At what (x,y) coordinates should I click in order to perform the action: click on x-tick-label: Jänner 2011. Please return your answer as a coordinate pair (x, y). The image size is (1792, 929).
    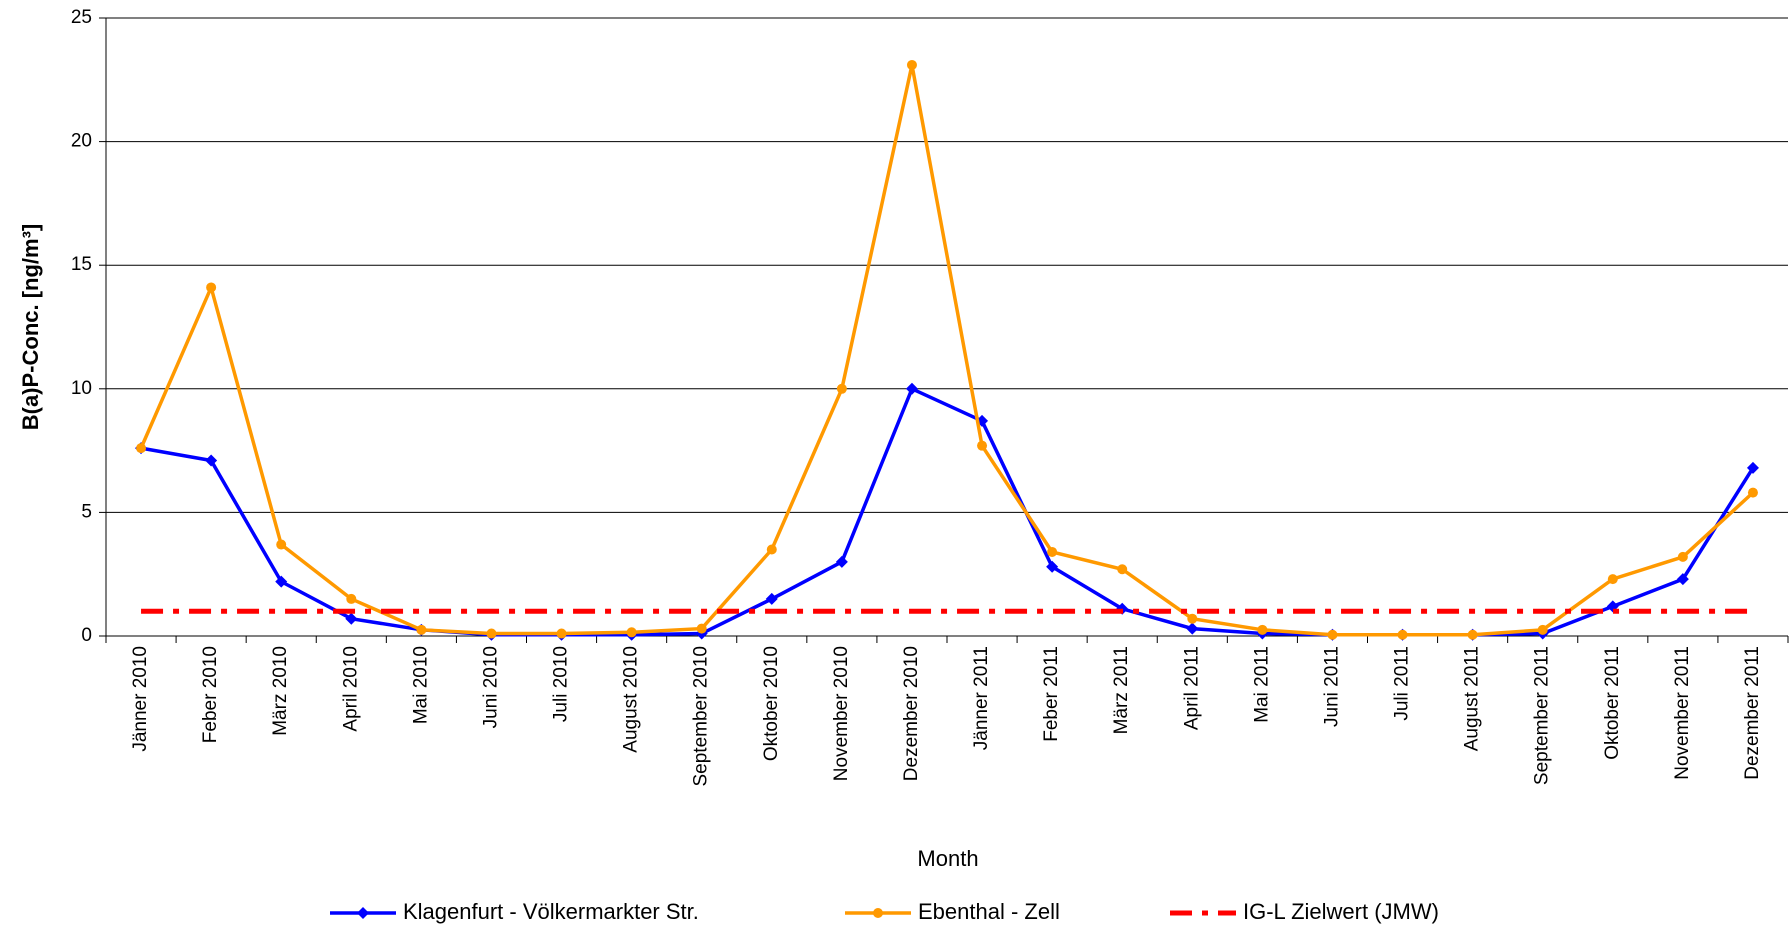
    Looking at the image, I should click on (981, 698).